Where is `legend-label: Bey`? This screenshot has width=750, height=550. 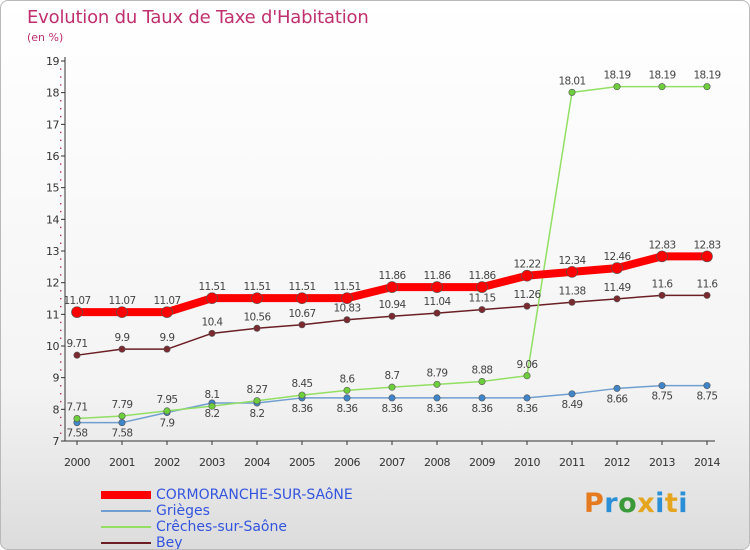 legend-label: Bey is located at coordinates (169, 542).